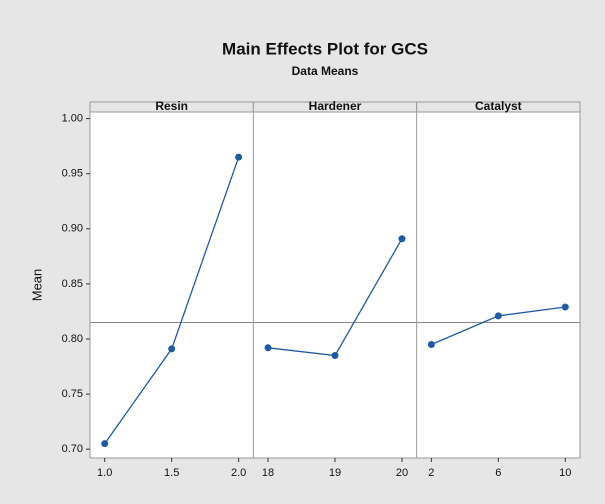 This screenshot has width=605, height=504. What do you see at coordinates (325, 48) in the screenshot?
I see `chart-title: Main Effects Plot for GCS` at bounding box center [325, 48].